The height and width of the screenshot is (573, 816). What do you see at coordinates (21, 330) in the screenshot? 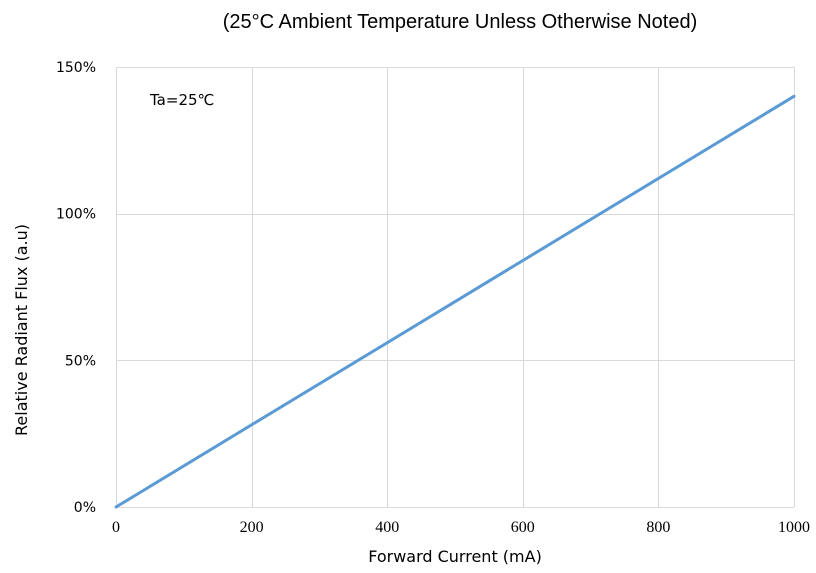
I see `y-axis-label: Relative Radiant Flux (a.u)` at bounding box center [21, 330].